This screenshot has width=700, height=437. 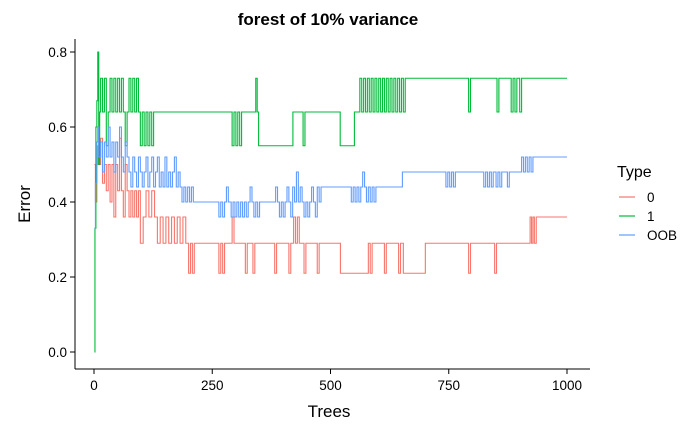 What do you see at coordinates (57, 352) in the screenshot?
I see `y-tick-label: 0.0` at bounding box center [57, 352].